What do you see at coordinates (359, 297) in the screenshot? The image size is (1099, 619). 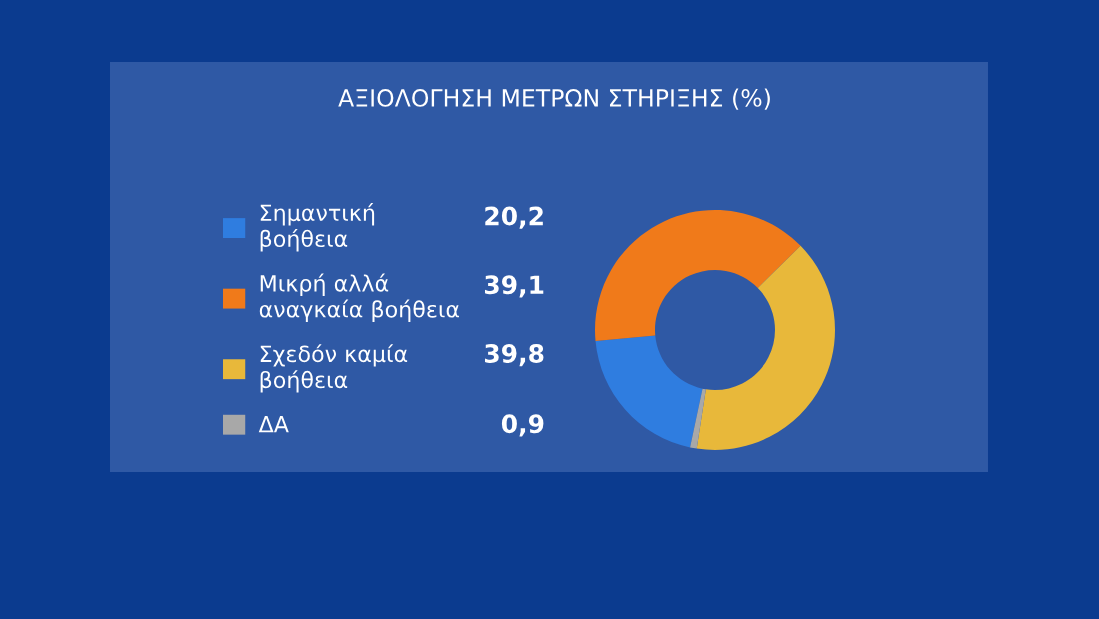 I see `legend-label: Μικρή αλλά αναγκαία βοήθεια` at bounding box center [359, 297].